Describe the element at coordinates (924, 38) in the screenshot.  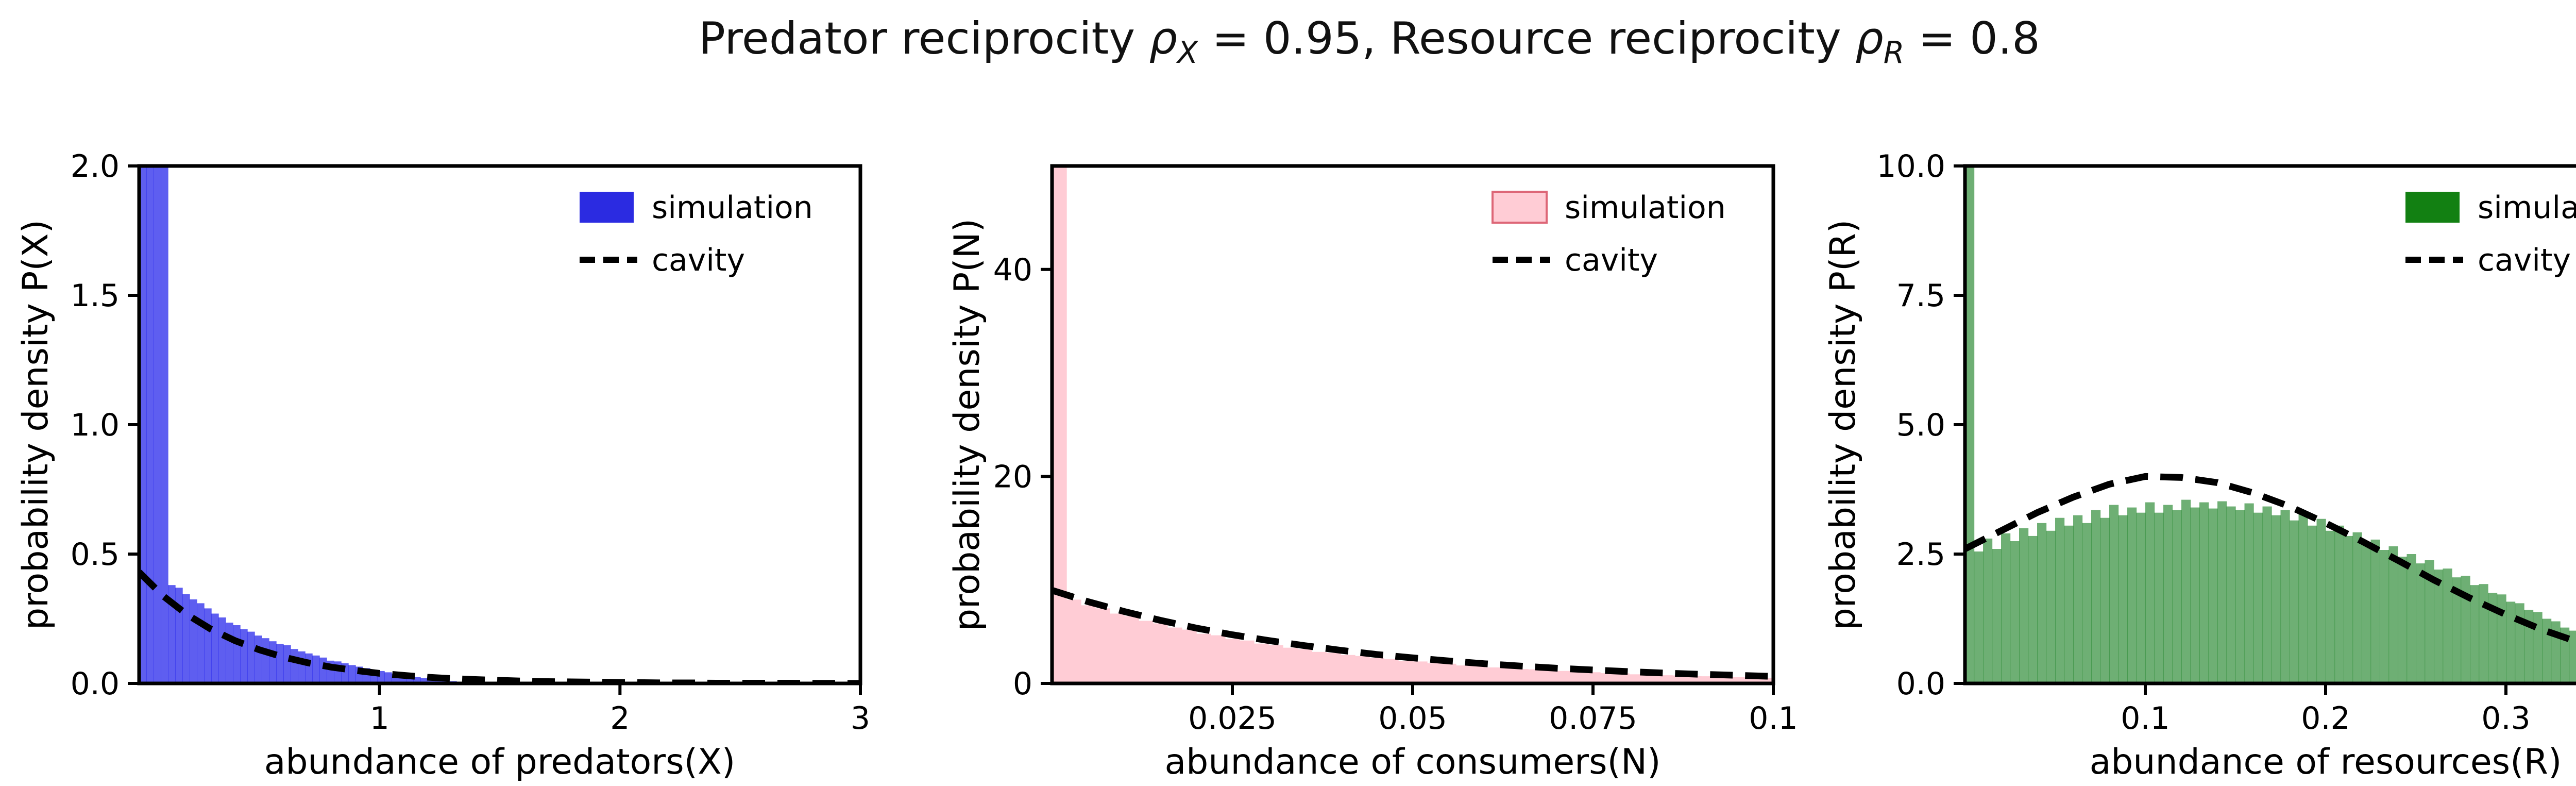
I see `title-text-1: Predator reciprocity` at that location.